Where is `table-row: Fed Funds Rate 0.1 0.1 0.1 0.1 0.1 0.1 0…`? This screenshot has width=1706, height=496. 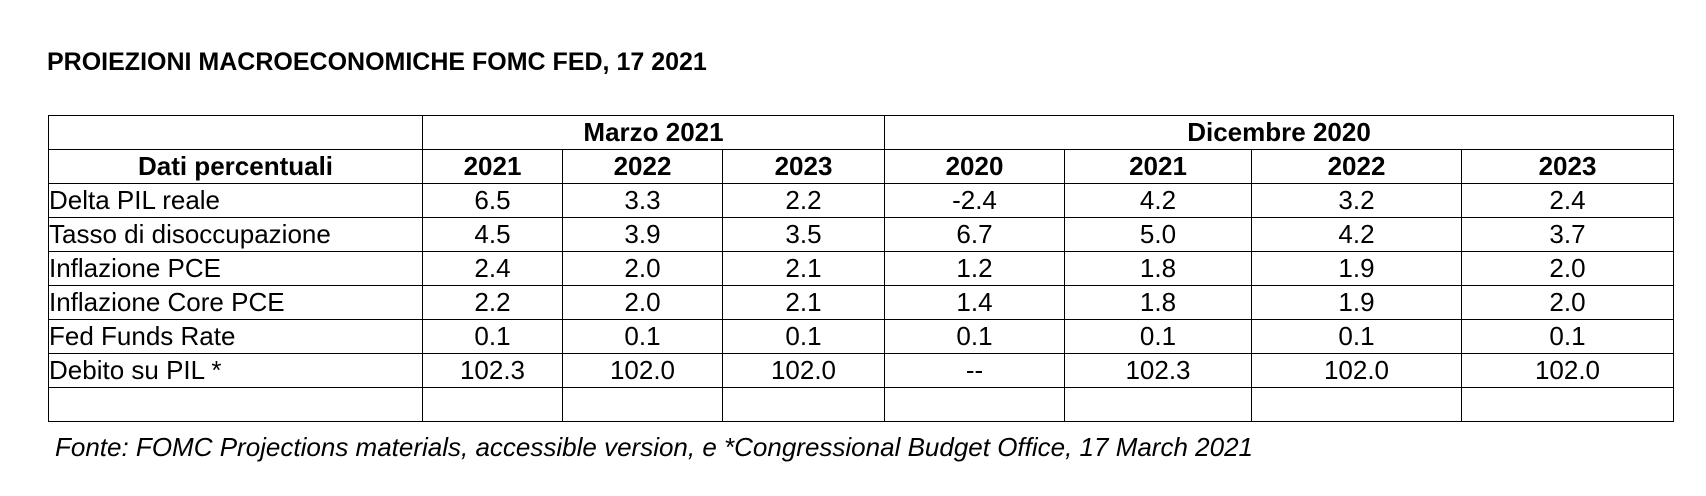
table-row: Fed Funds Rate 0.1 0.1 0.1 0.1 0.1 0.1 0… is located at coordinates (861, 336).